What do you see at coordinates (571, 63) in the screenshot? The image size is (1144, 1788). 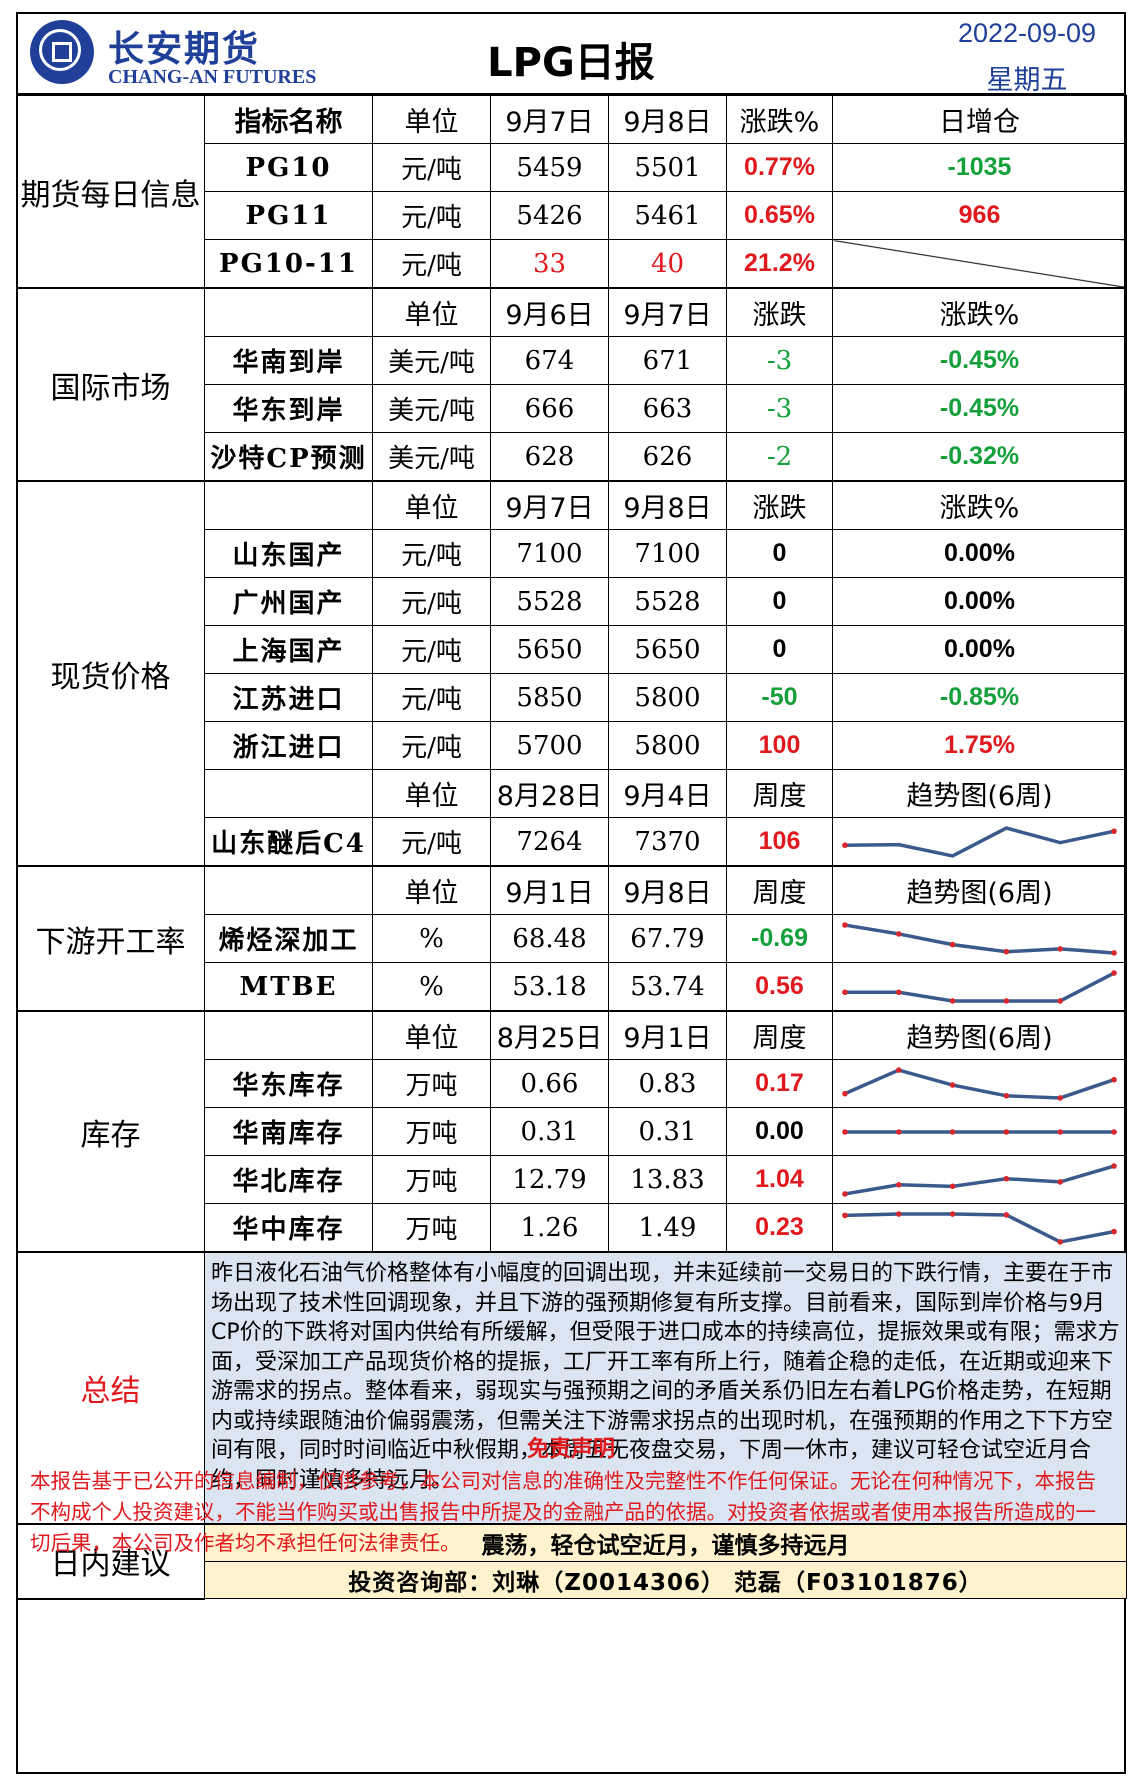 I see `report-title: LPG日报` at bounding box center [571, 63].